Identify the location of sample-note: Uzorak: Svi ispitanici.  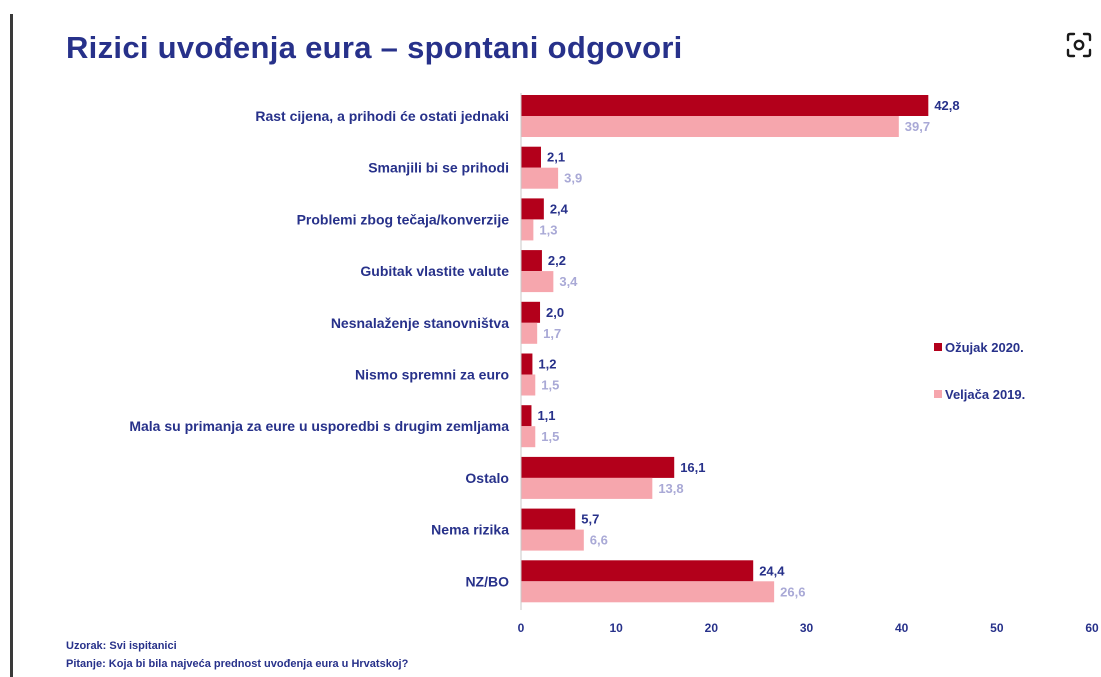
(121, 646).